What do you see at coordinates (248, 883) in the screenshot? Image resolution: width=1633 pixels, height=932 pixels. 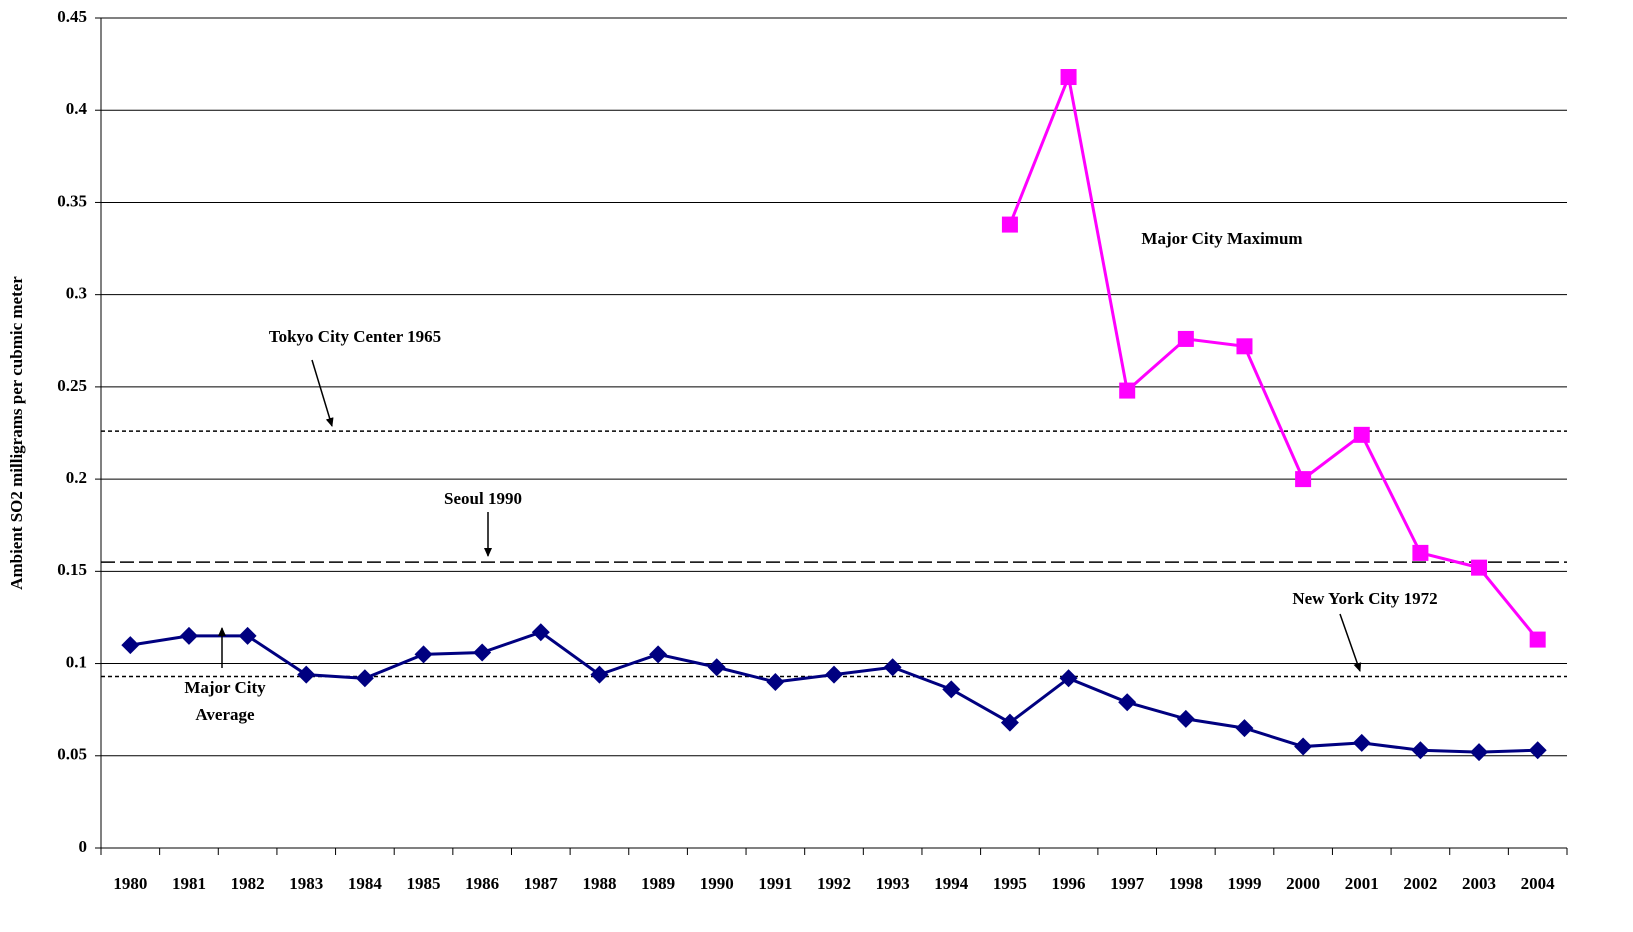 I see `x-tick-label: 1982` at bounding box center [248, 883].